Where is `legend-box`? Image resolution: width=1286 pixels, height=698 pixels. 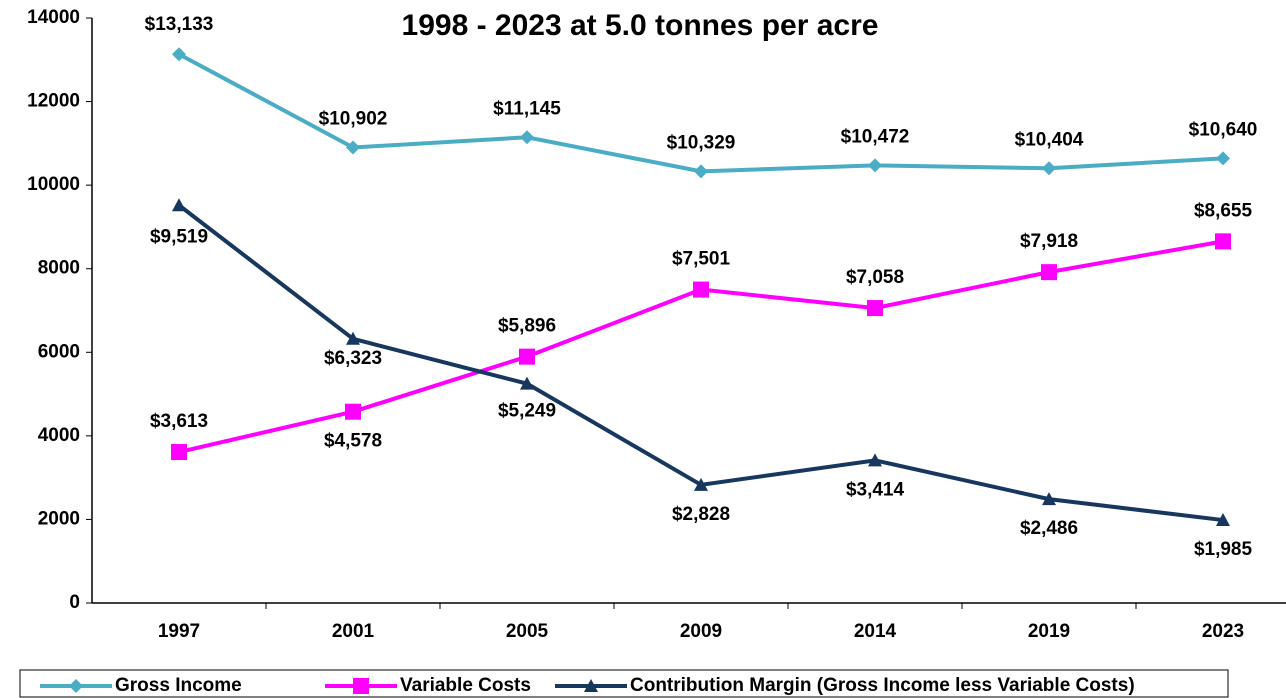 legend-box is located at coordinates (624, 683).